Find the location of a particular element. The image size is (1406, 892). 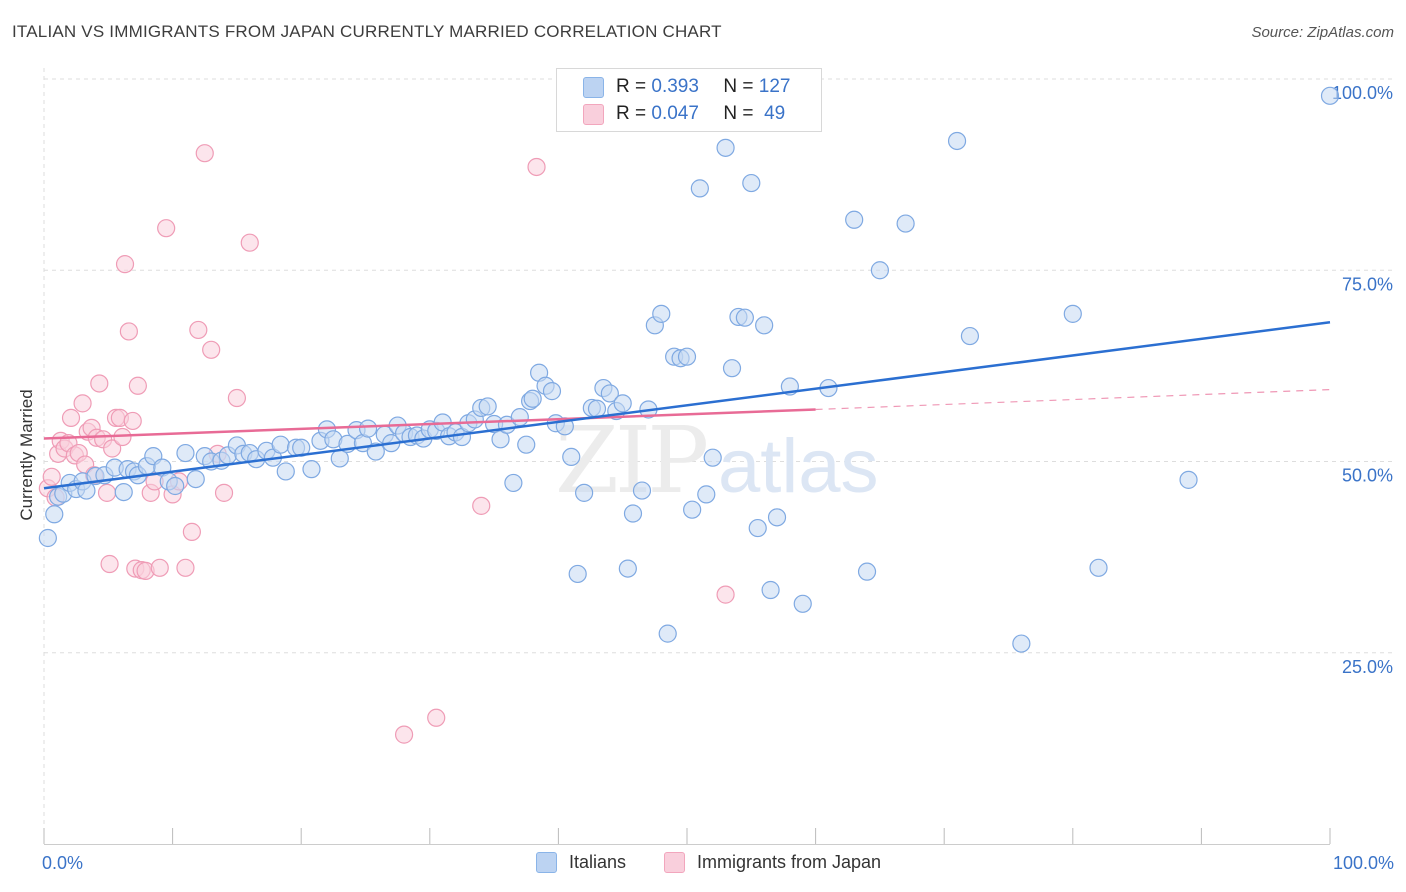

watermark-atlas: atlas is located at coordinates (798, 466).